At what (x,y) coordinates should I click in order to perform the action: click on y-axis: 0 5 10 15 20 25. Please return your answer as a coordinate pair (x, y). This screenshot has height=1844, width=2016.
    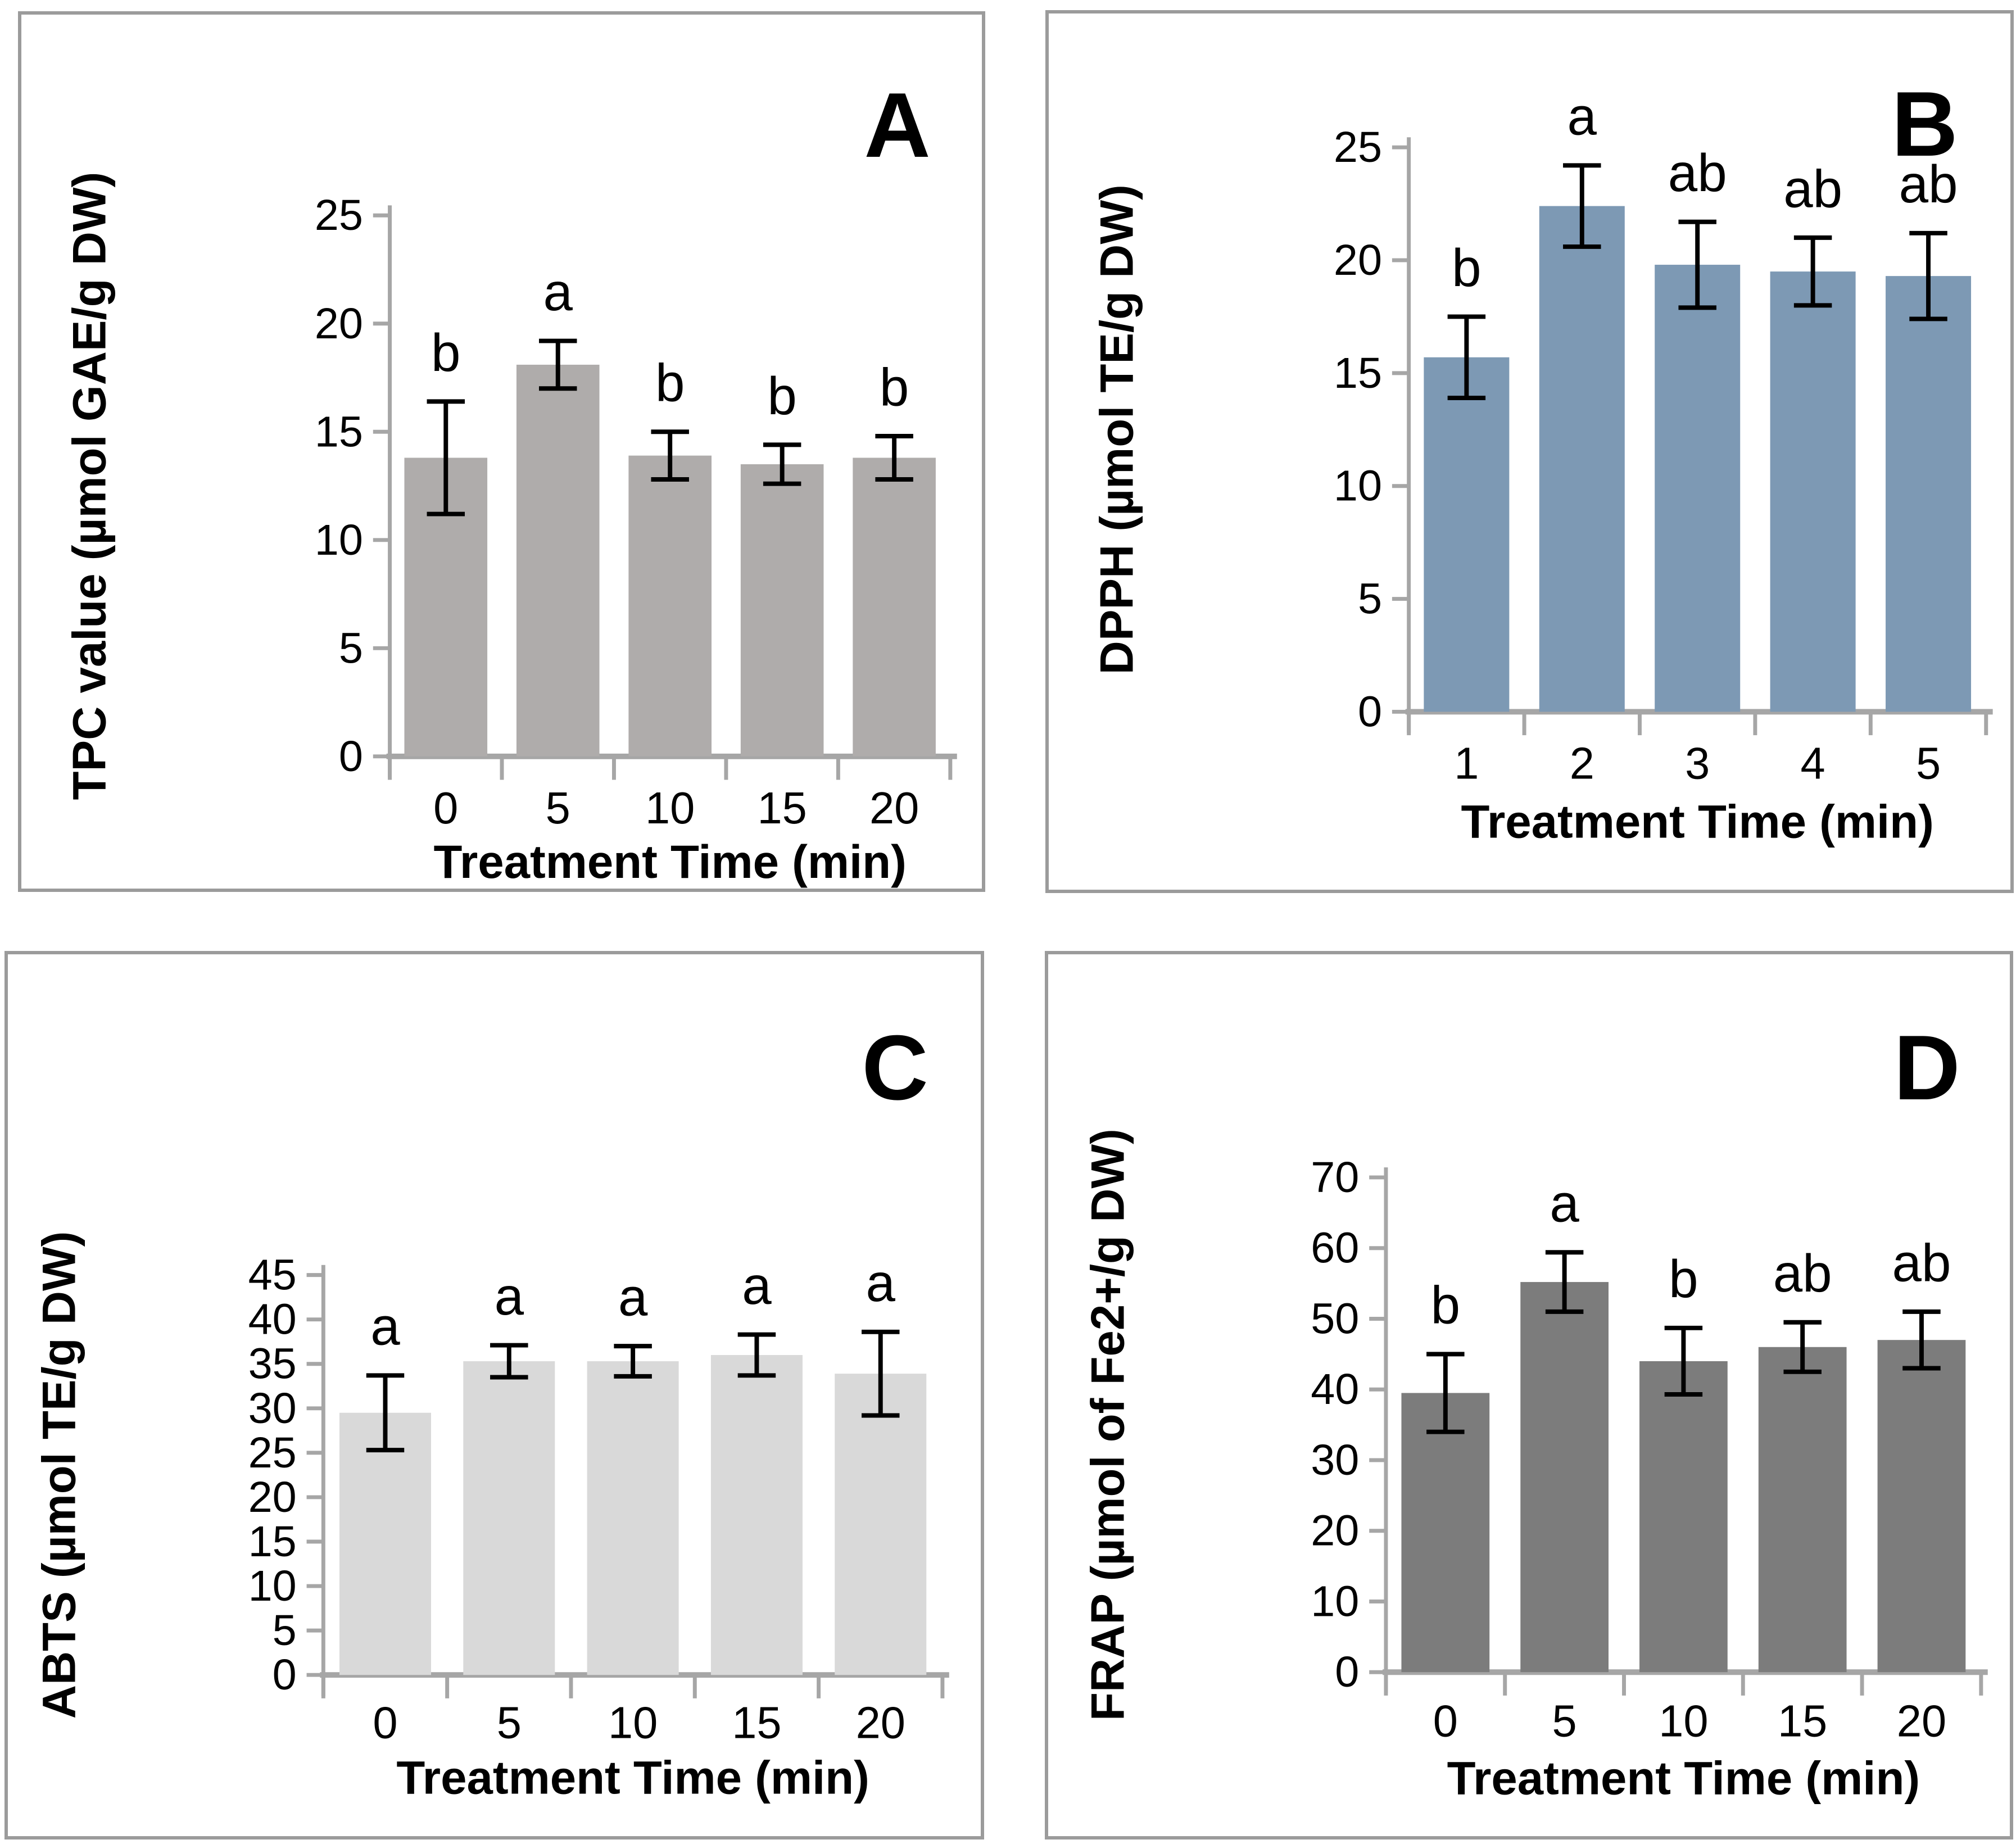
    Looking at the image, I should click on (1371, 429).